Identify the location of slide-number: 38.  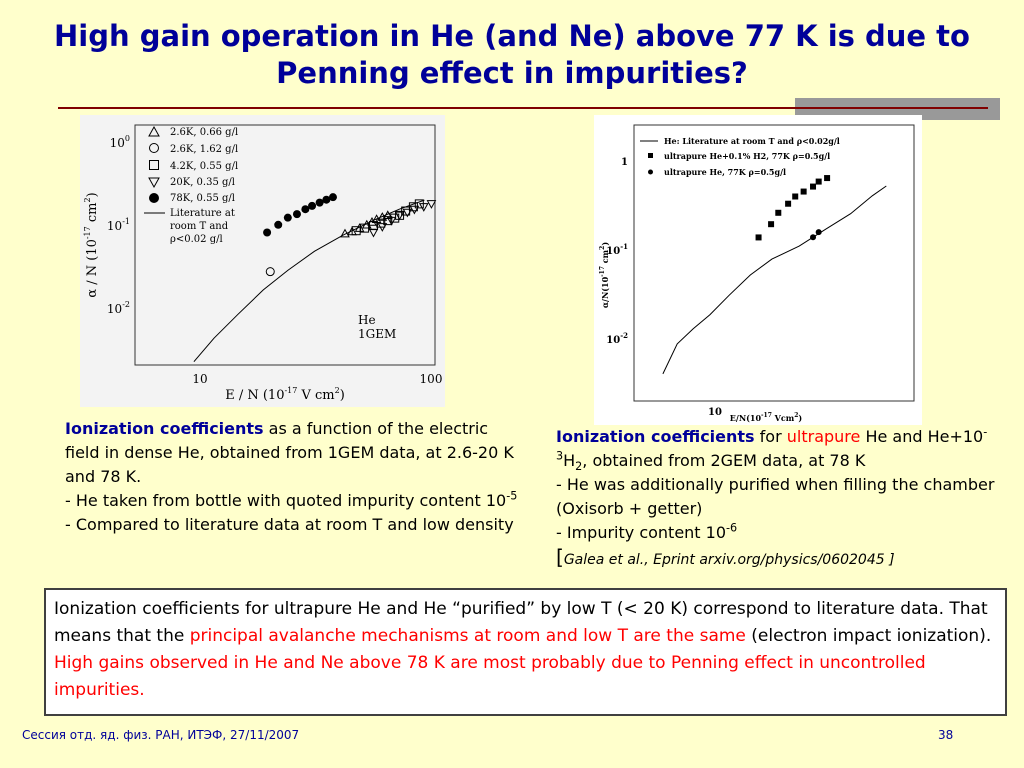
(946, 735).